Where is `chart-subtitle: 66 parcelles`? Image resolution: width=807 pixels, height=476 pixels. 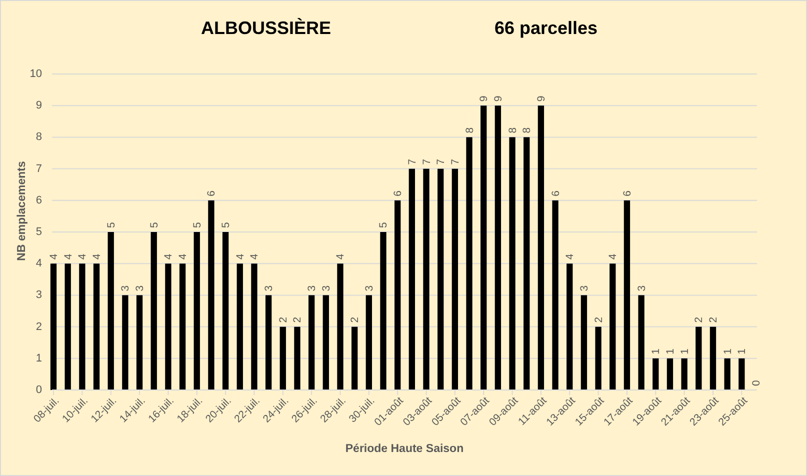 chart-subtitle: 66 parcelles is located at coordinates (546, 28).